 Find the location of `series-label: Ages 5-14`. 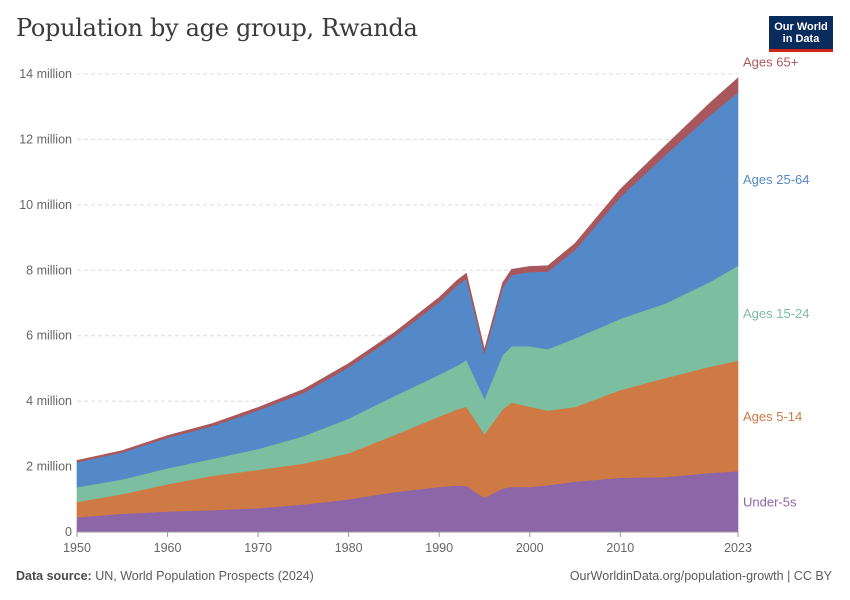

series-label: Ages 5-14 is located at coordinates (772, 416).